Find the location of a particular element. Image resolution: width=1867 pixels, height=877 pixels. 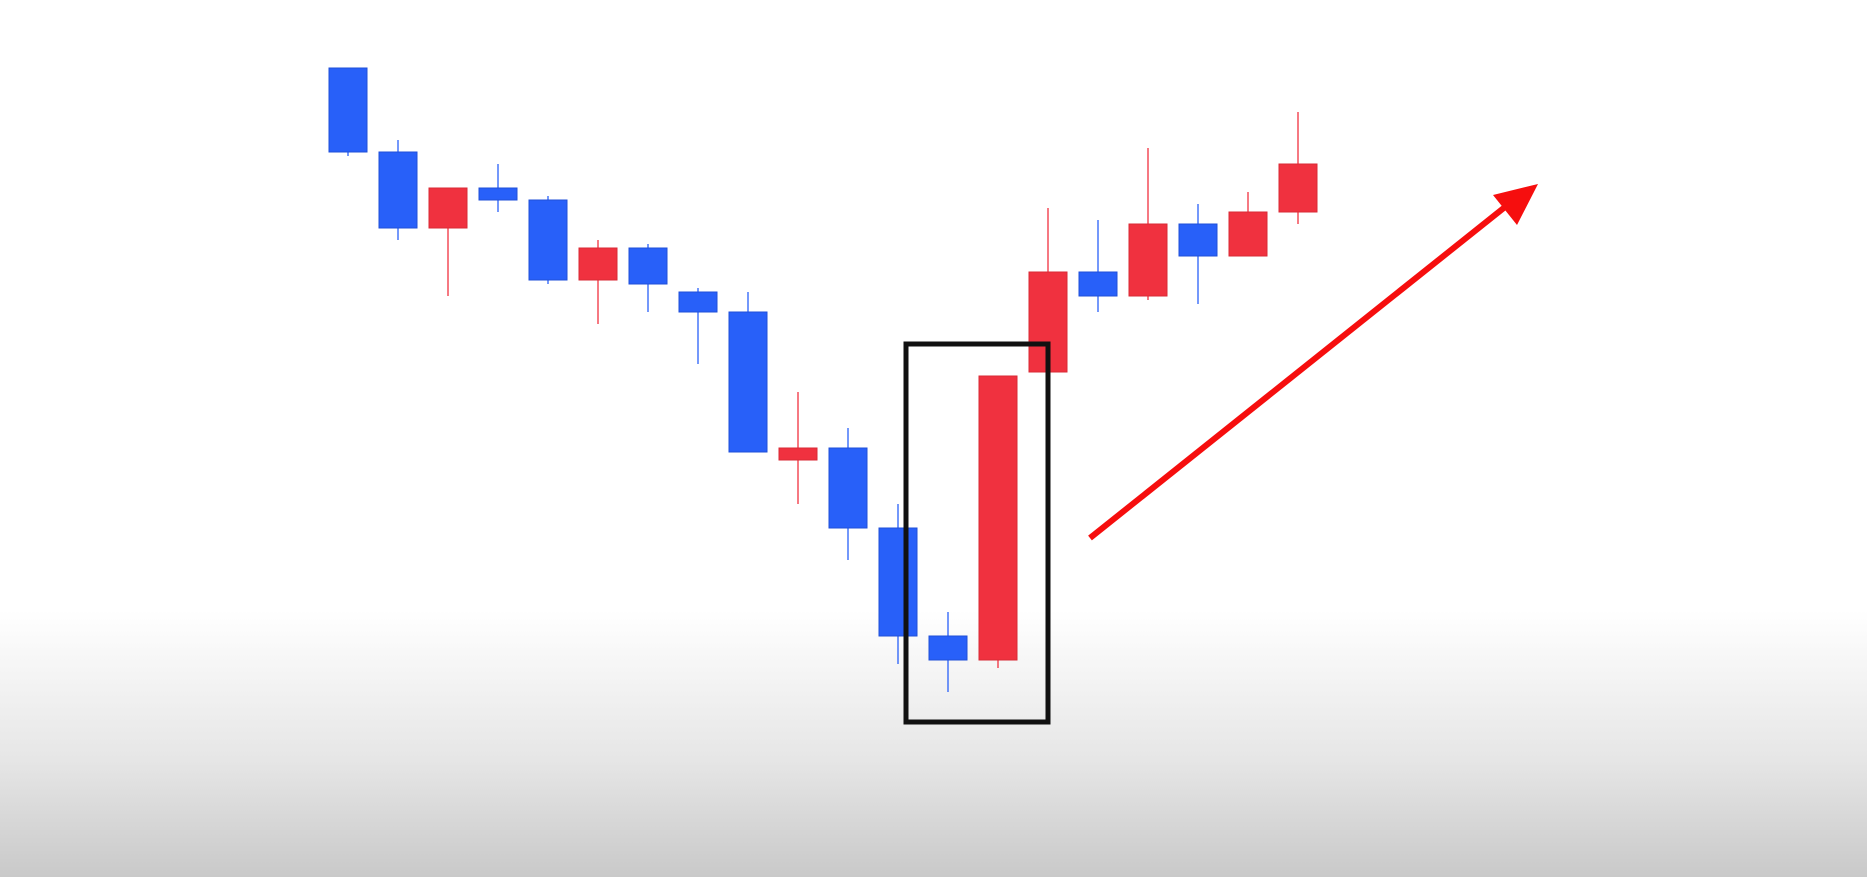

trend-arrow-shaft is located at coordinates (1297, 372).